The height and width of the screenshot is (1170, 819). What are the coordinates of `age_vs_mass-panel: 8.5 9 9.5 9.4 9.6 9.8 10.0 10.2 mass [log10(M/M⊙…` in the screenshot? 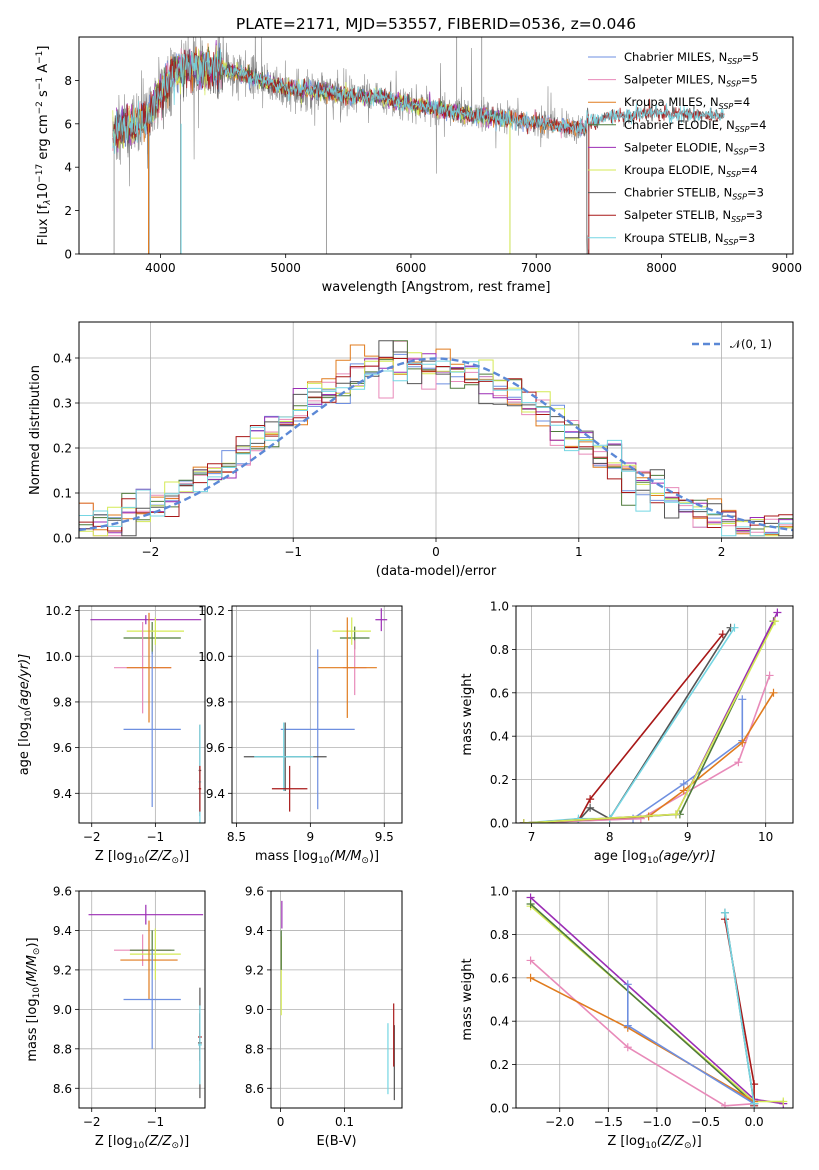 It's located at (300, 735).